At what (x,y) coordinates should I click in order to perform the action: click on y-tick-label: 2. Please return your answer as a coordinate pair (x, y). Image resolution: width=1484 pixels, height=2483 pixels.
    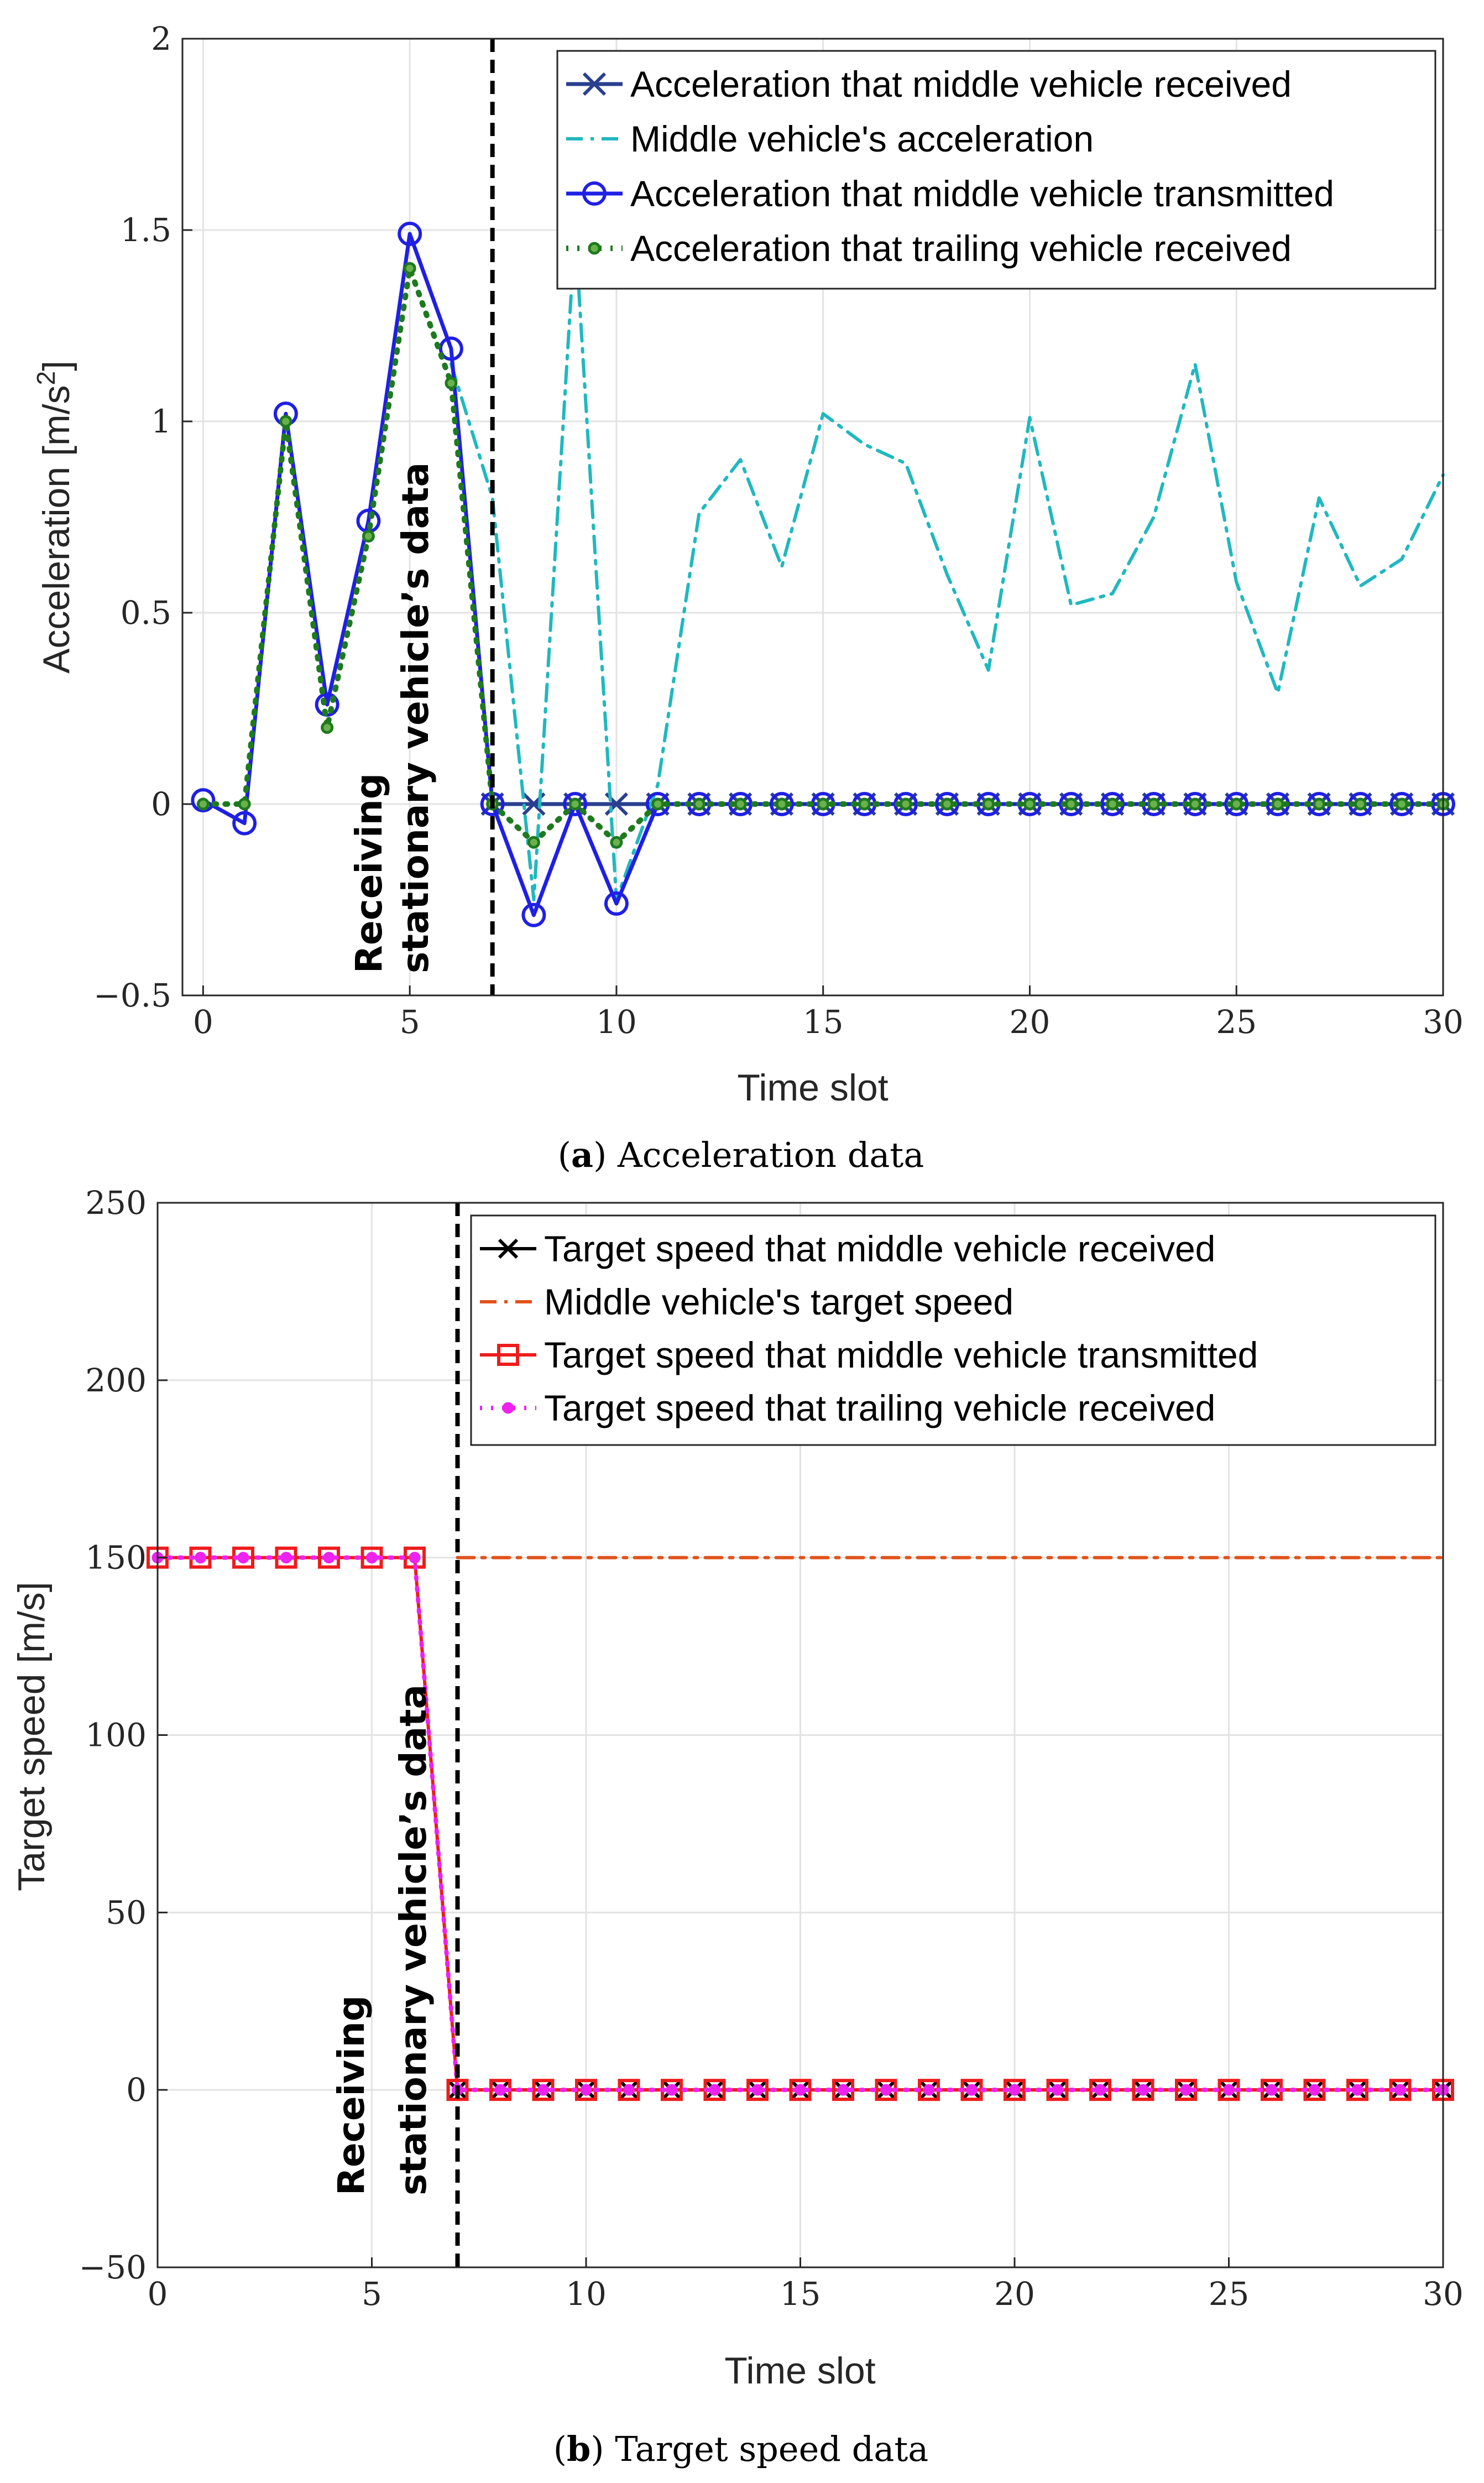
    Looking at the image, I should click on (161, 39).